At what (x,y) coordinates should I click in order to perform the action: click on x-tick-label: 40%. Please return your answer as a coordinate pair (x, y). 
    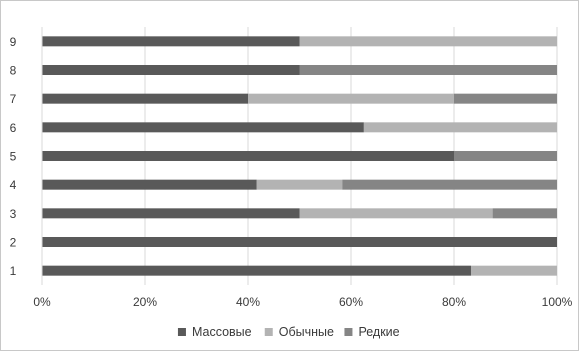
    Looking at the image, I should click on (248, 302).